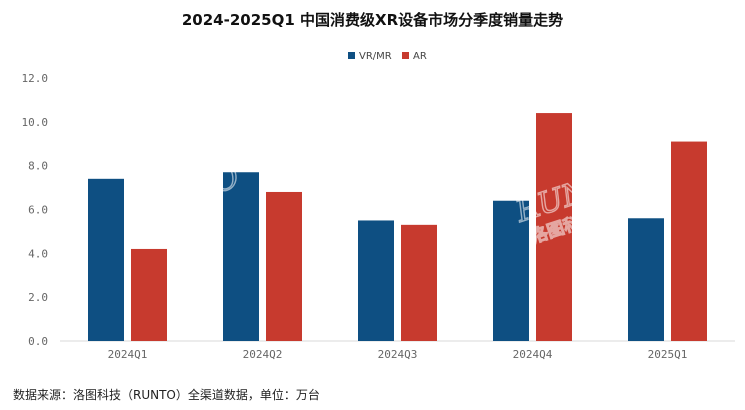 This screenshot has width=745, height=410. Describe the element at coordinates (35, 122) in the screenshot. I see `y-tick-label: 10.0` at that location.